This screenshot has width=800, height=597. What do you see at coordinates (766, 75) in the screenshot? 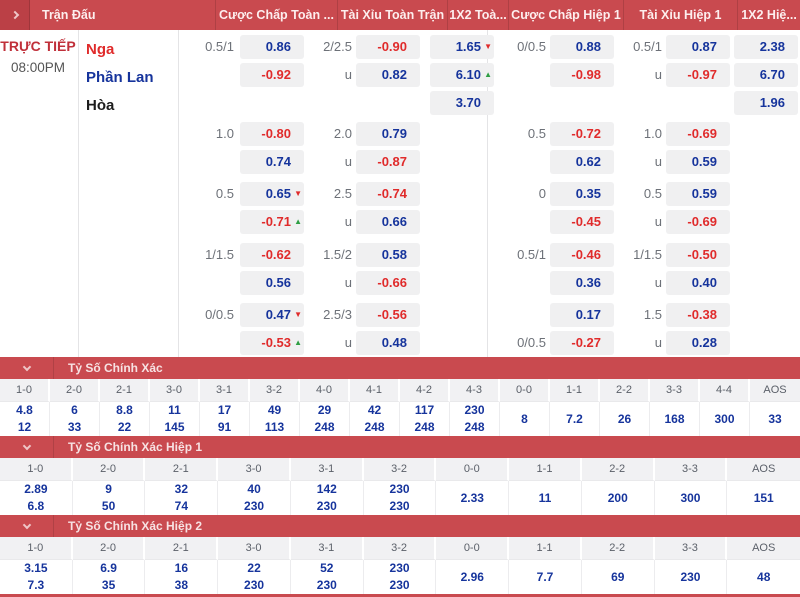
I see `h1-1x2-odds-button: 6.70` at bounding box center [766, 75].